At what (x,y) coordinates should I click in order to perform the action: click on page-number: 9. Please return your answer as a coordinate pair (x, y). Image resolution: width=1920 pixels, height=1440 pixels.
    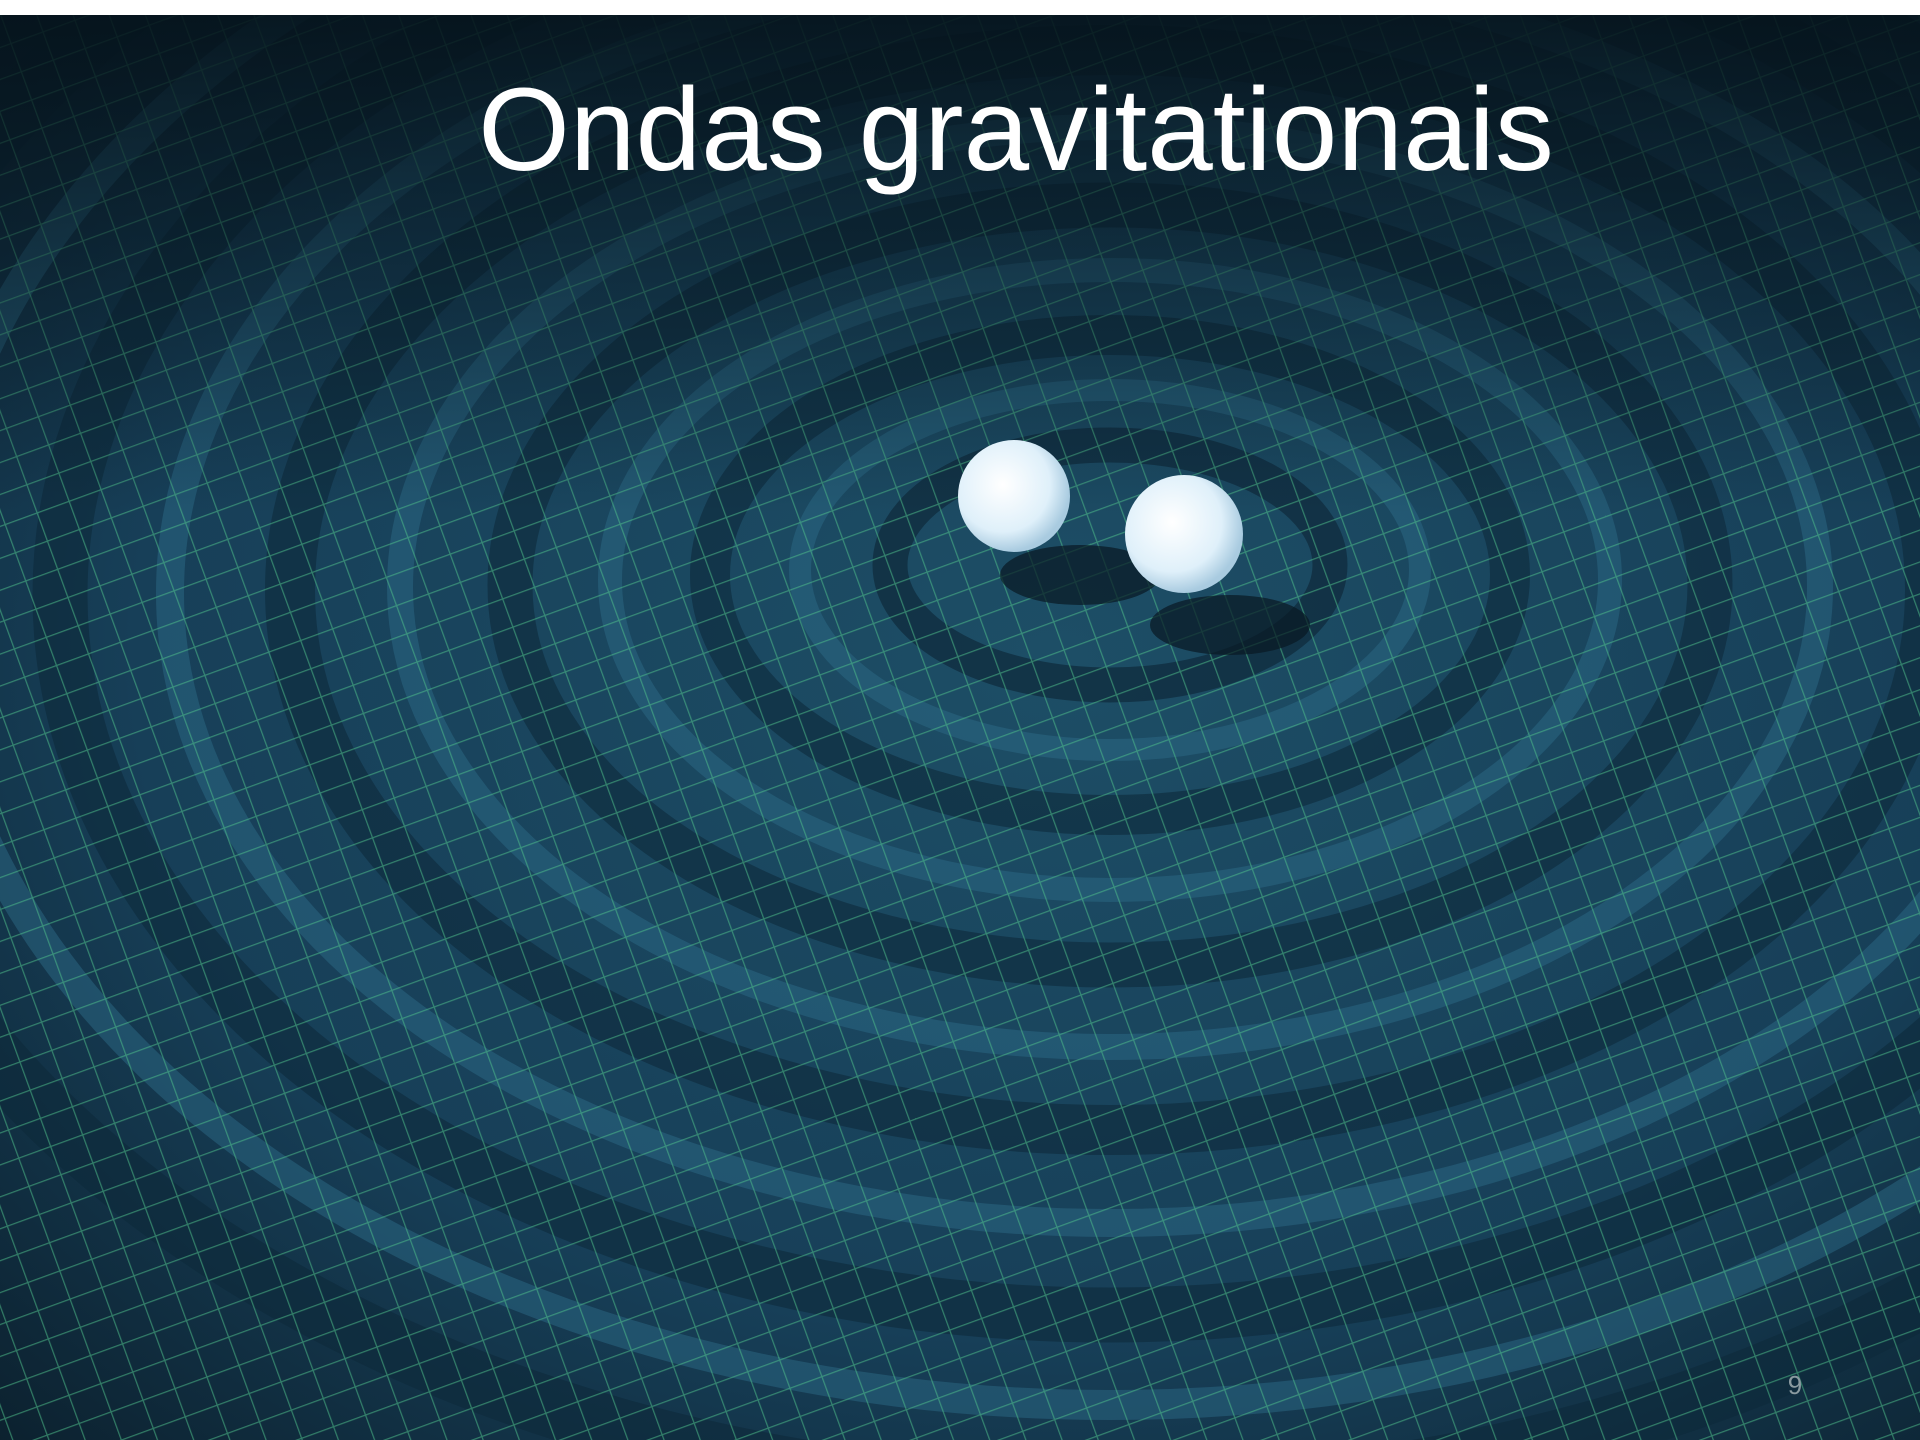
    Looking at the image, I should click on (1795, 1385).